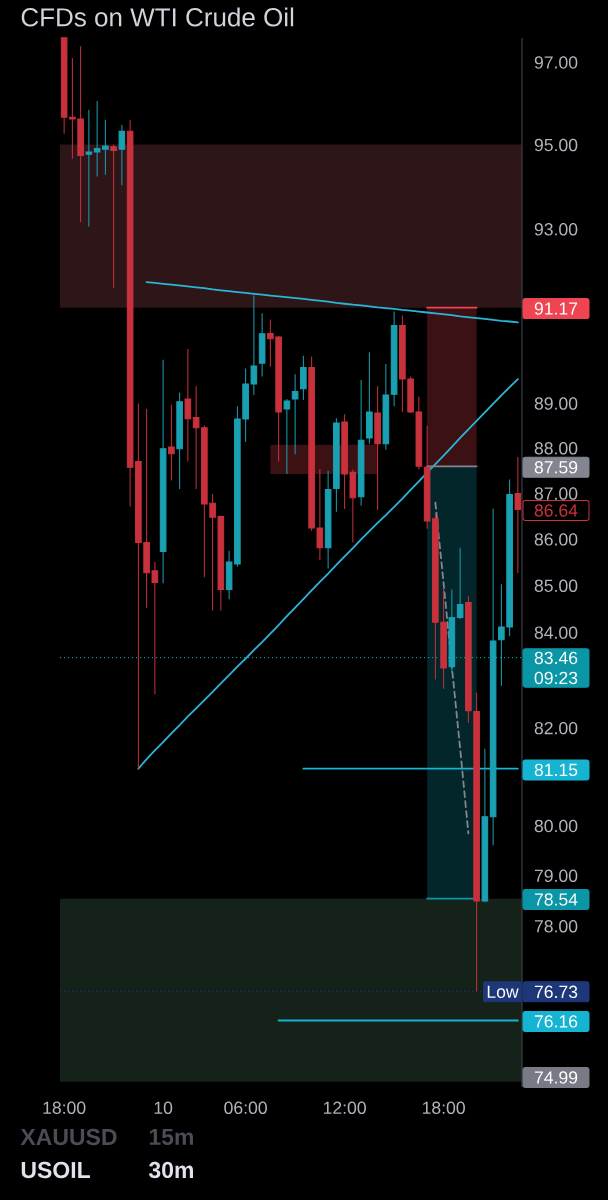 The image size is (608, 1200). What do you see at coordinates (556, 668) in the screenshot?
I see `ref-line-label: 83.46 09:23` at bounding box center [556, 668].